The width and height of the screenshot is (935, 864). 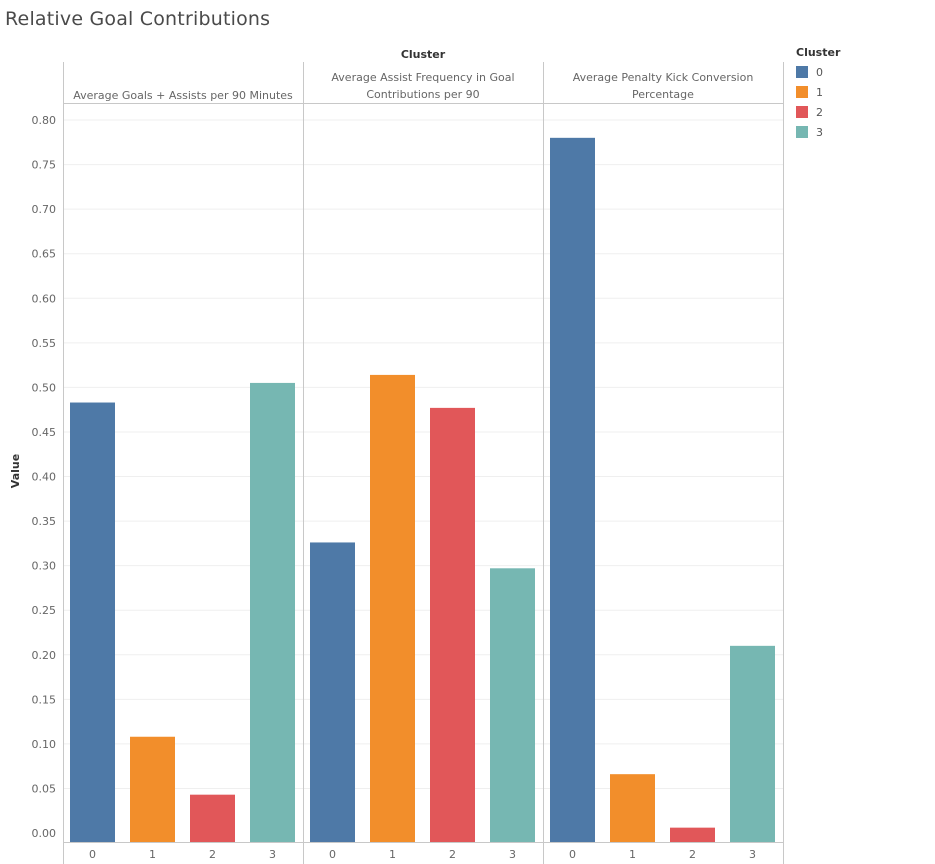 What do you see at coordinates (44, 254) in the screenshot?
I see `y-tick-label: 0.65` at bounding box center [44, 254].